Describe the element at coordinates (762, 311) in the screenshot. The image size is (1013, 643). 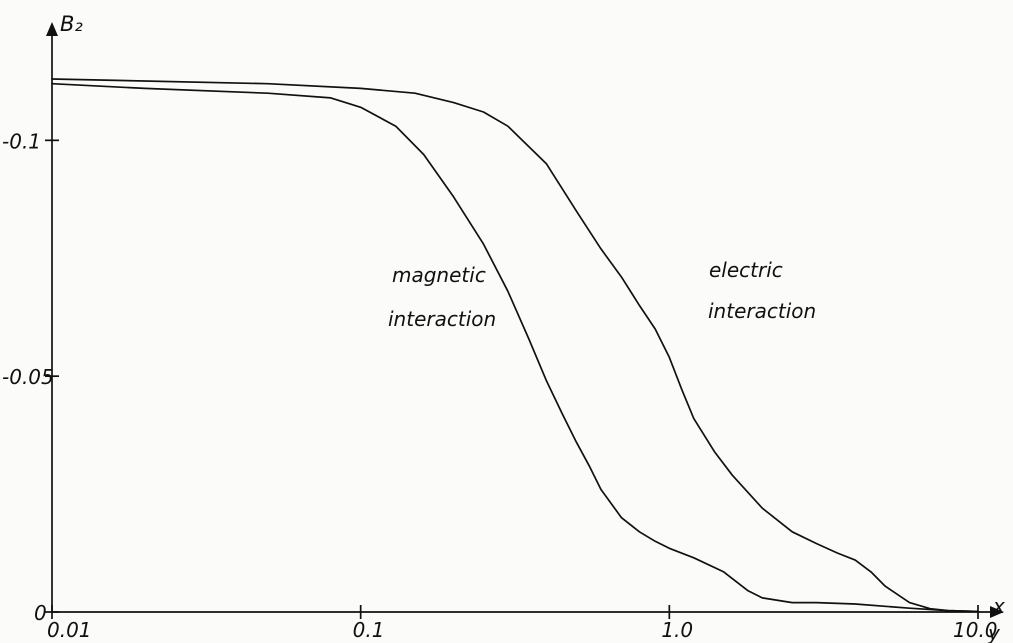
I see `electric-label-line-2: interaction` at that location.